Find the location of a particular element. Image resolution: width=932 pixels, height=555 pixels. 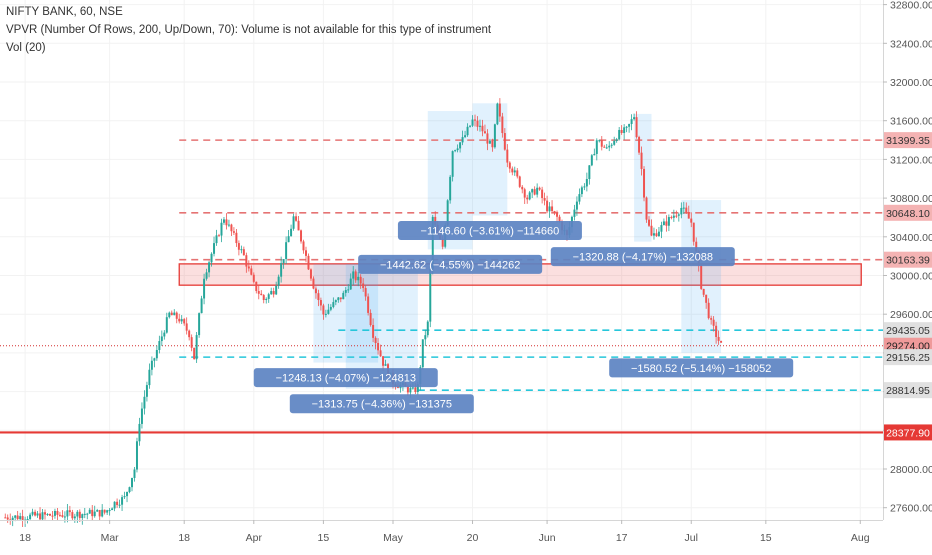

measure-label: −1442.62 (−4.55%) −144262 is located at coordinates (450, 265).